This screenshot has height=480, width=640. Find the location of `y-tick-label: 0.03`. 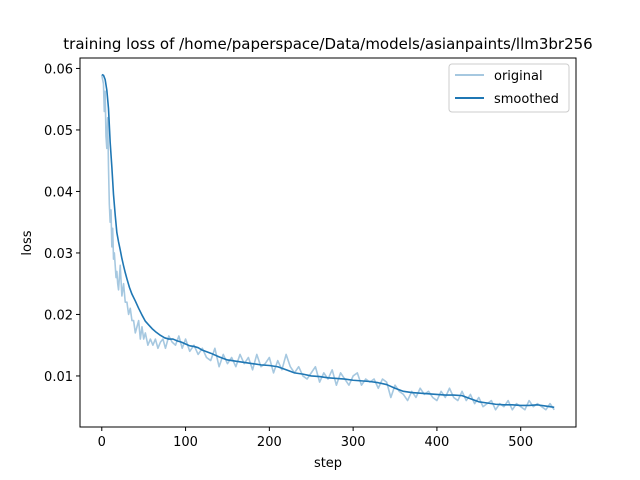

y-tick-label: 0.03 is located at coordinates (58, 254).